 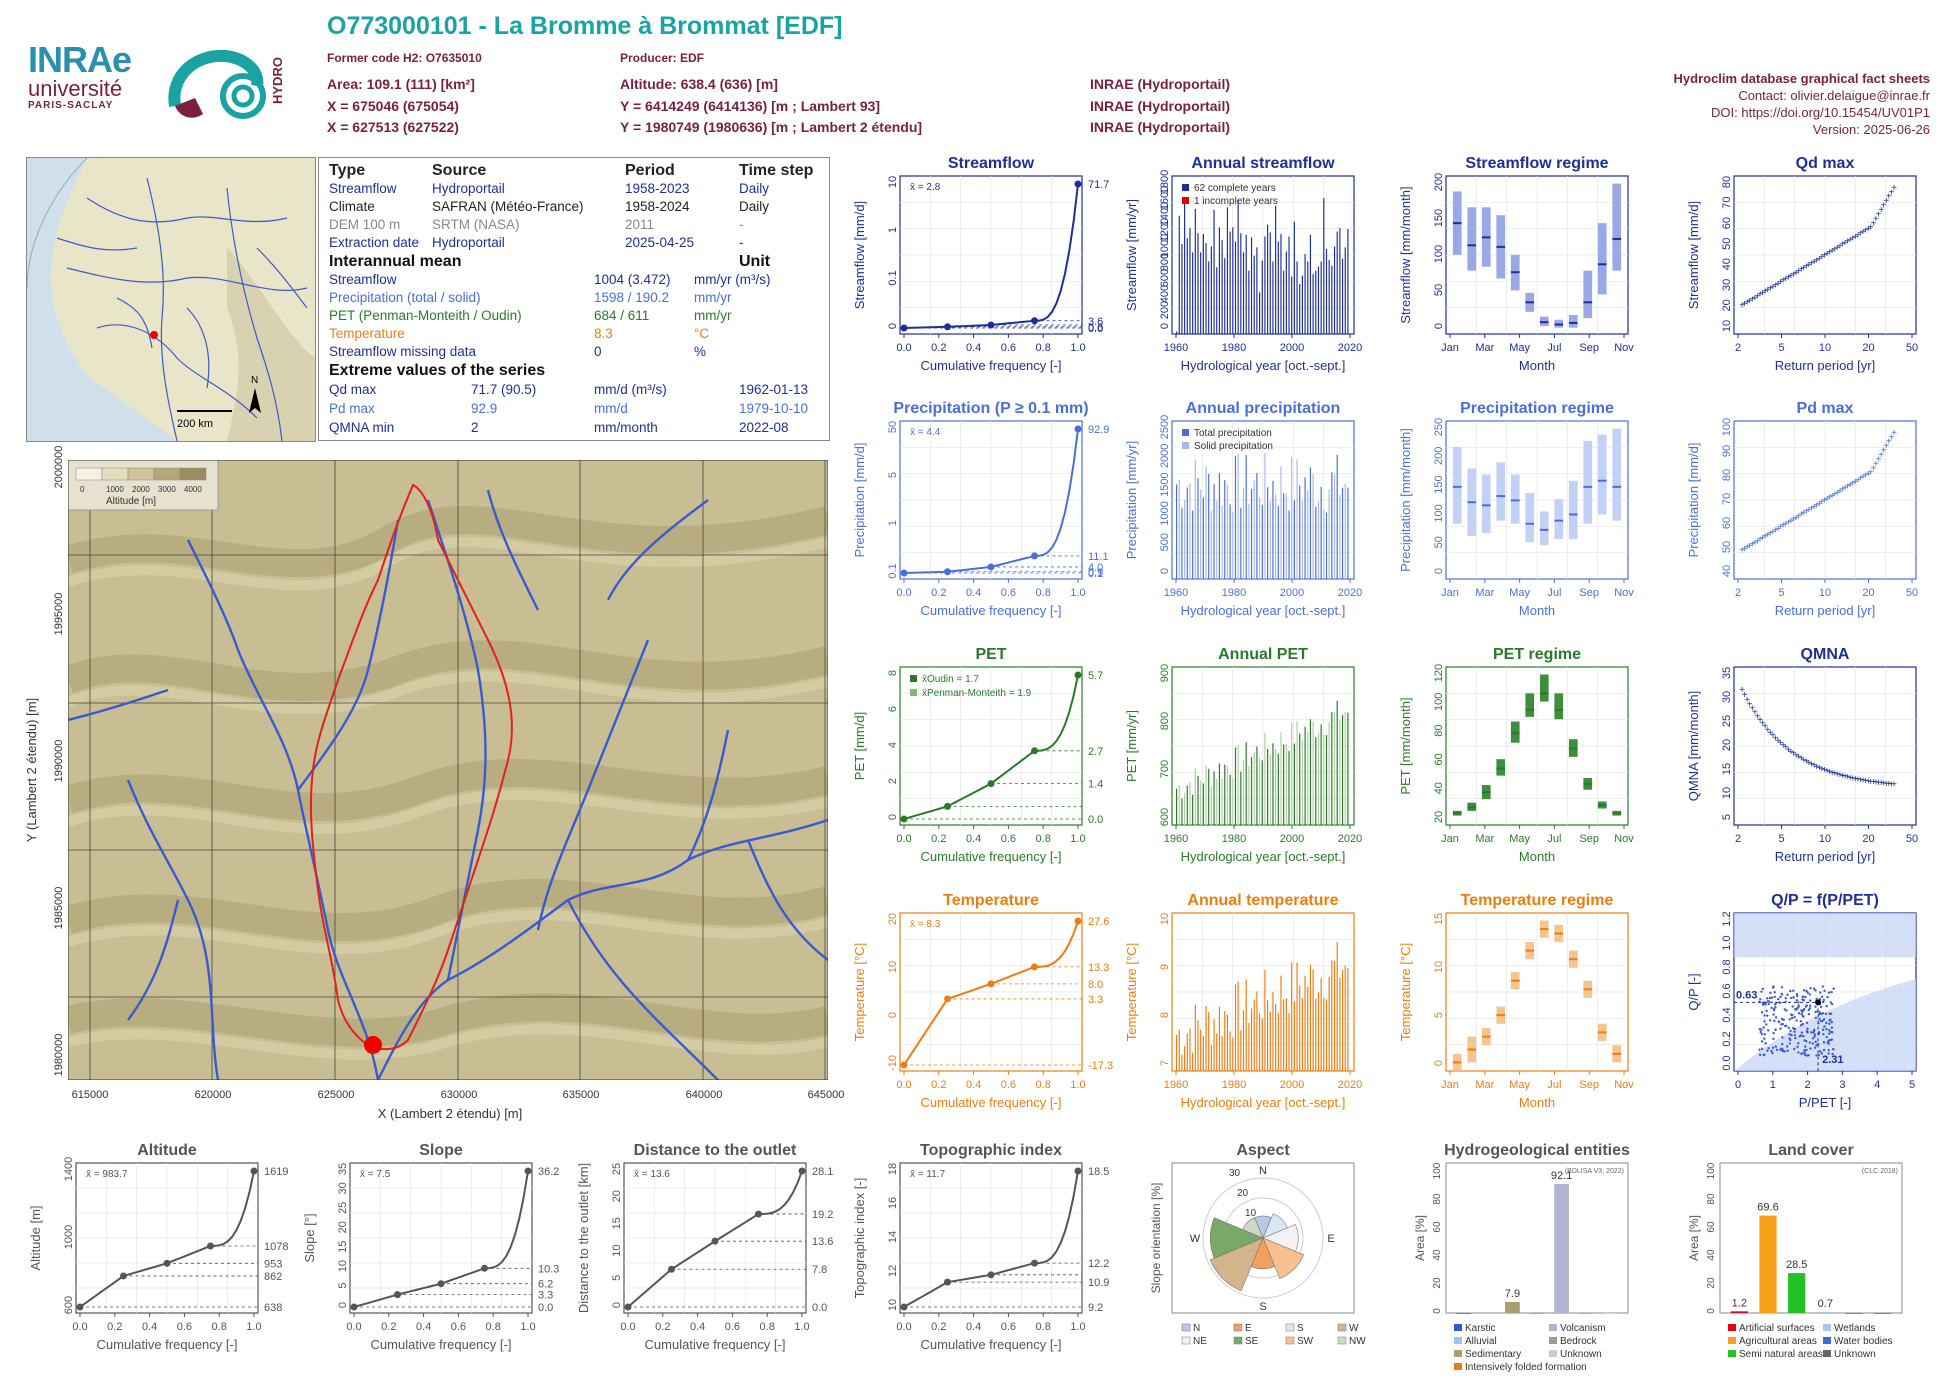 What do you see at coordinates (1439, 182) in the screenshot?
I see `y-tick-label: 200` at bounding box center [1439, 182].